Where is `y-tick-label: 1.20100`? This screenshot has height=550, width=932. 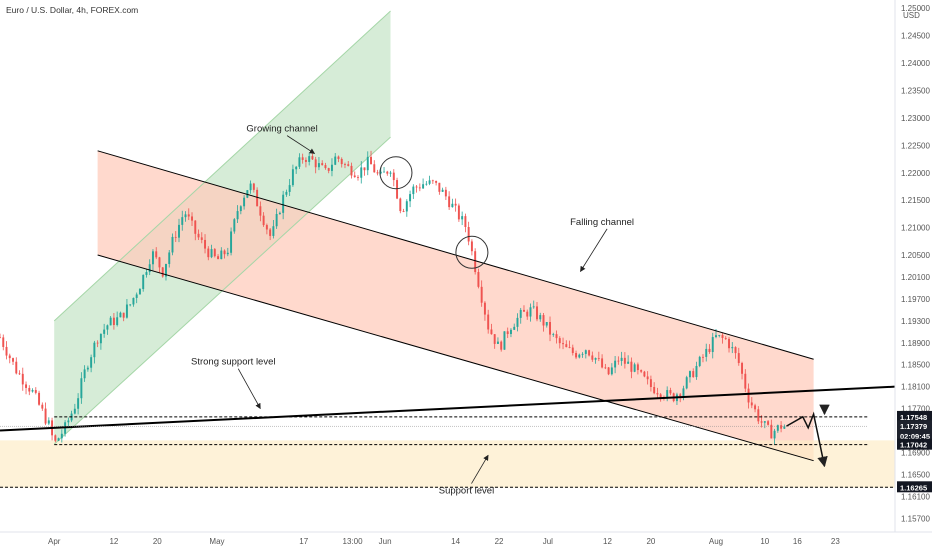 y-tick-label: 1.20100 is located at coordinates (915, 277).